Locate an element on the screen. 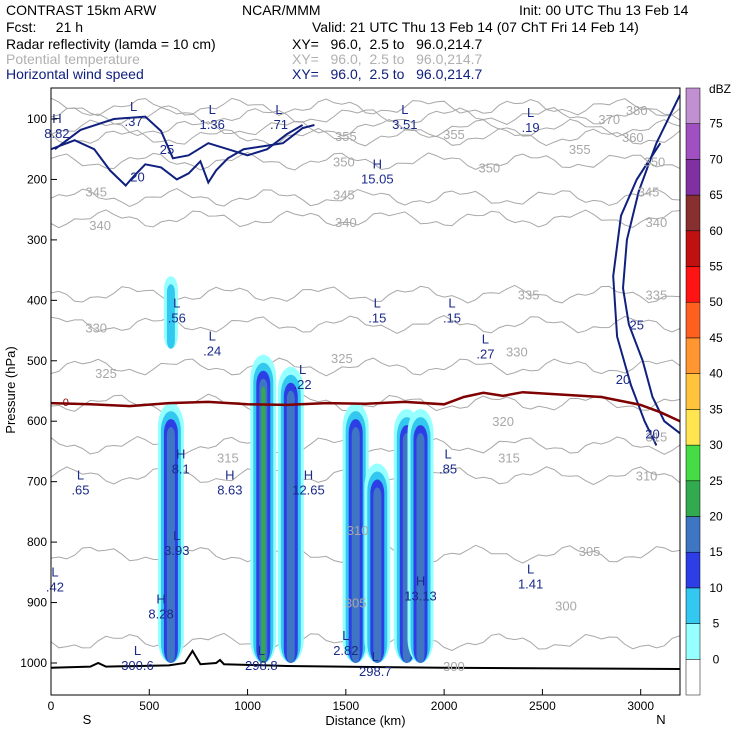 The image size is (740, 740). extremum-value: 8.1 is located at coordinates (181, 469).